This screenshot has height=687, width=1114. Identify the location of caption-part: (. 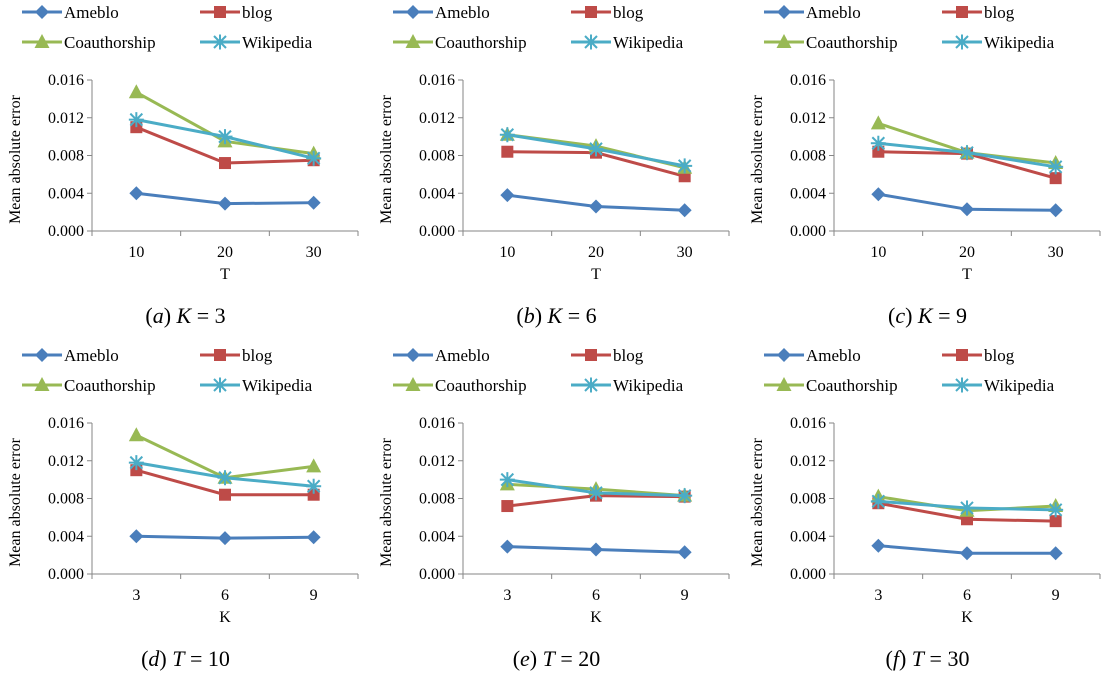
(145, 658).